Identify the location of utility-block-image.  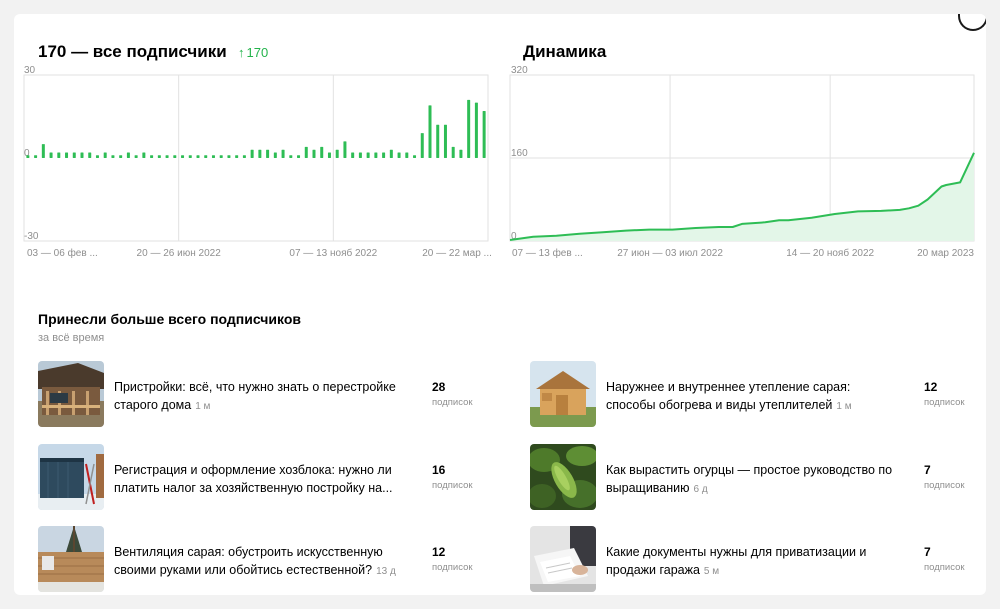
(71, 477).